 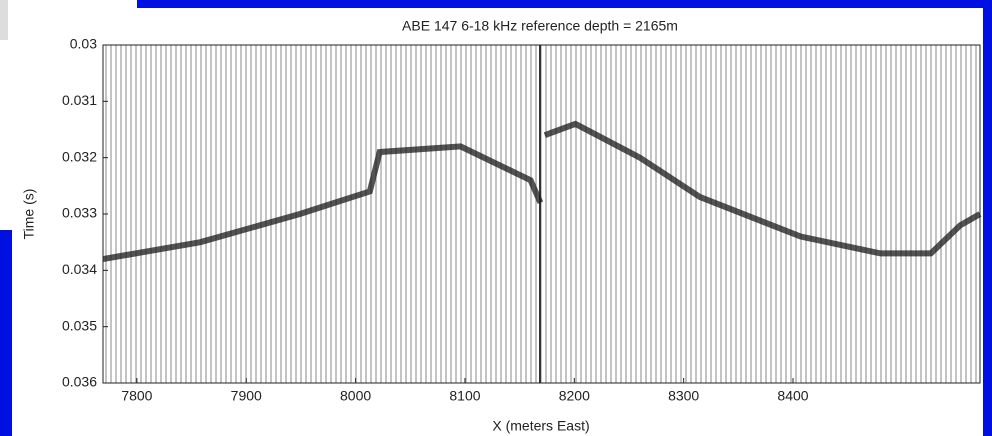 What do you see at coordinates (4, 20) in the screenshot?
I see `window-edge` at bounding box center [4, 20].